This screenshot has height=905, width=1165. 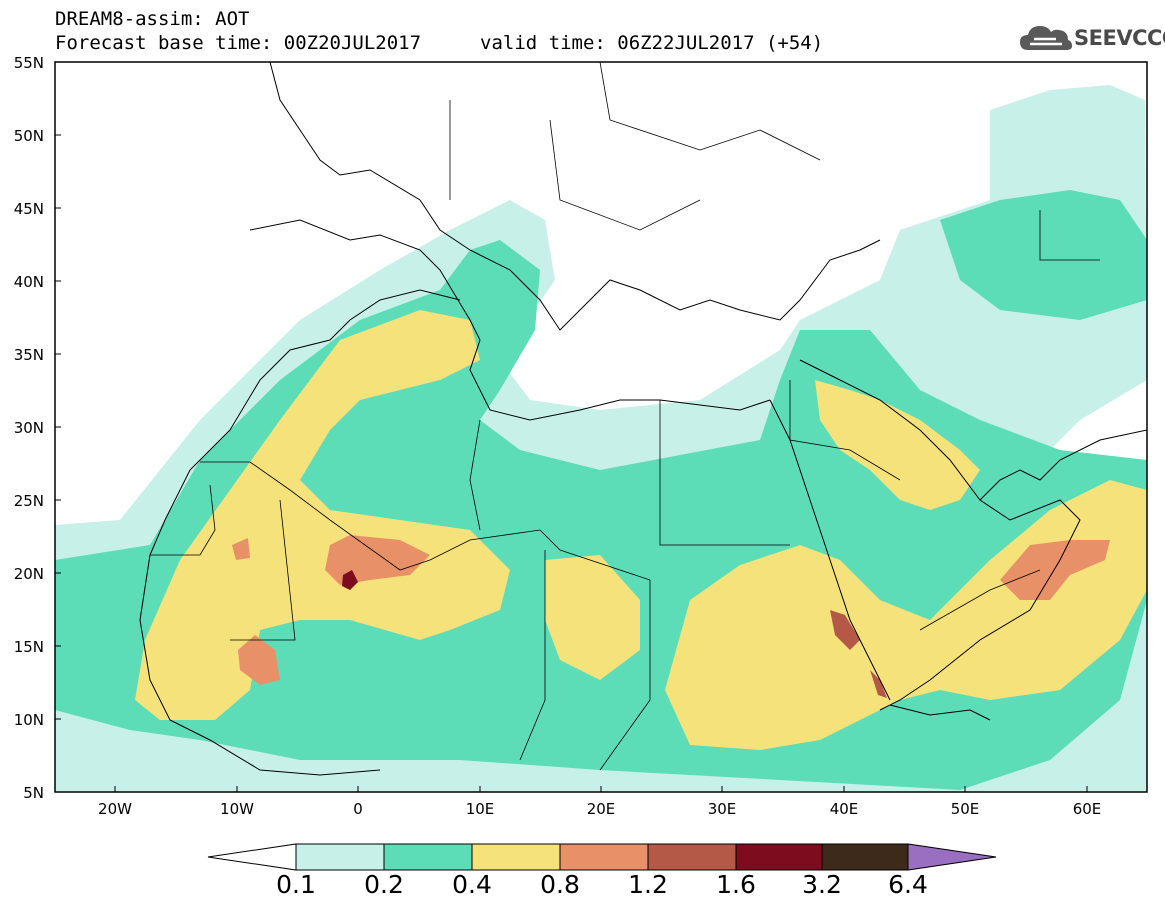 What do you see at coordinates (736, 884) in the screenshot?
I see `colorbar-label: 1.6` at bounding box center [736, 884].